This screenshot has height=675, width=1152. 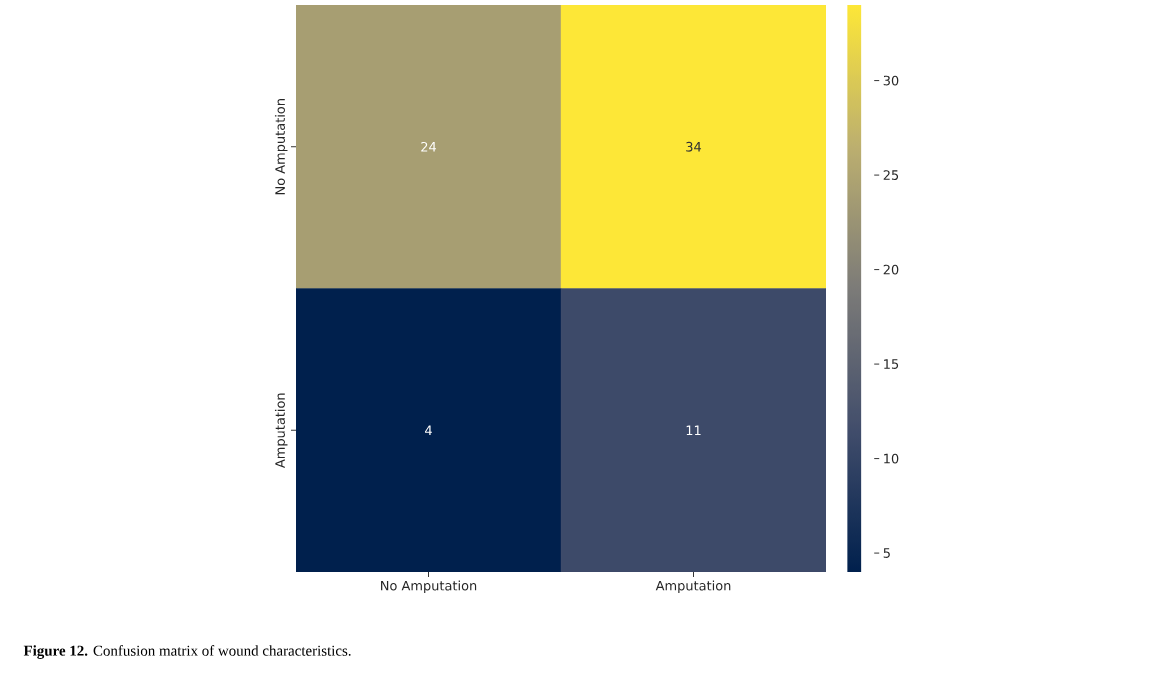 What do you see at coordinates (891, 269) in the screenshot?
I see `color-bar-label: 20` at bounding box center [891, 269].